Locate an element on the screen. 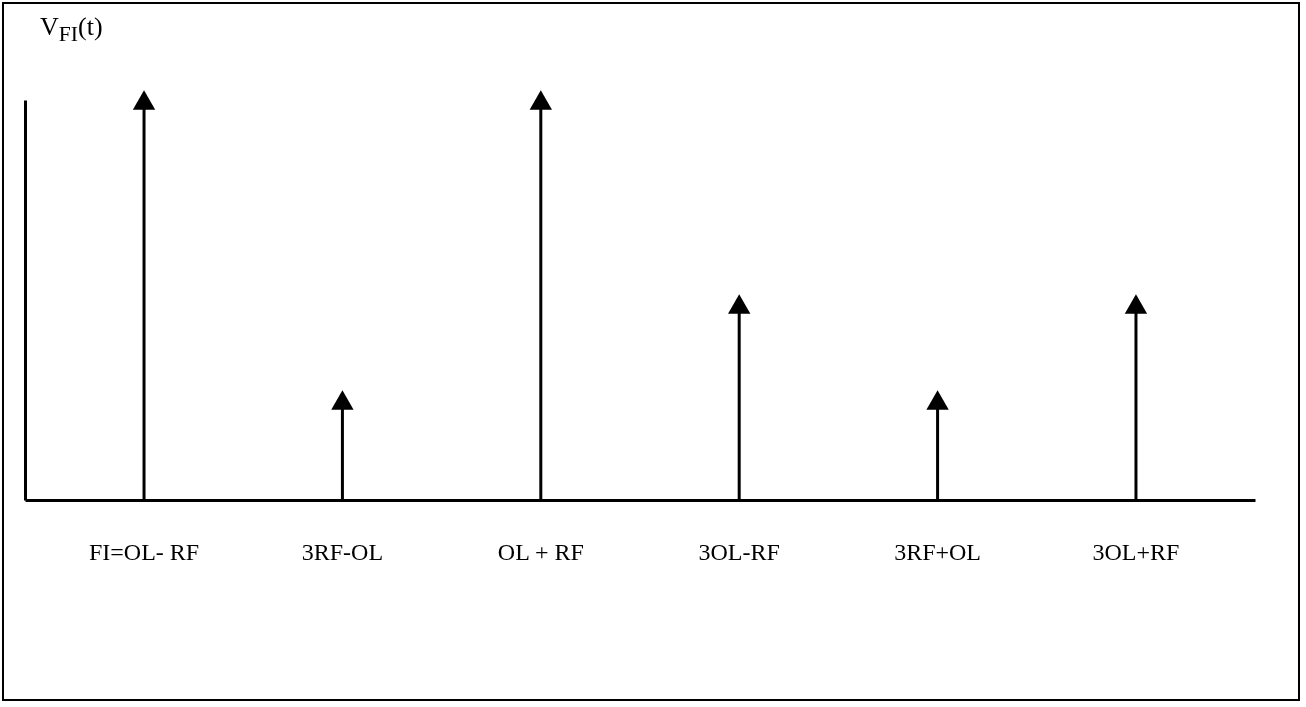 The height and width of the screenshot is (707, 1306). x-tick-label: 3OL+RF is located at coordinates (1136, 551).